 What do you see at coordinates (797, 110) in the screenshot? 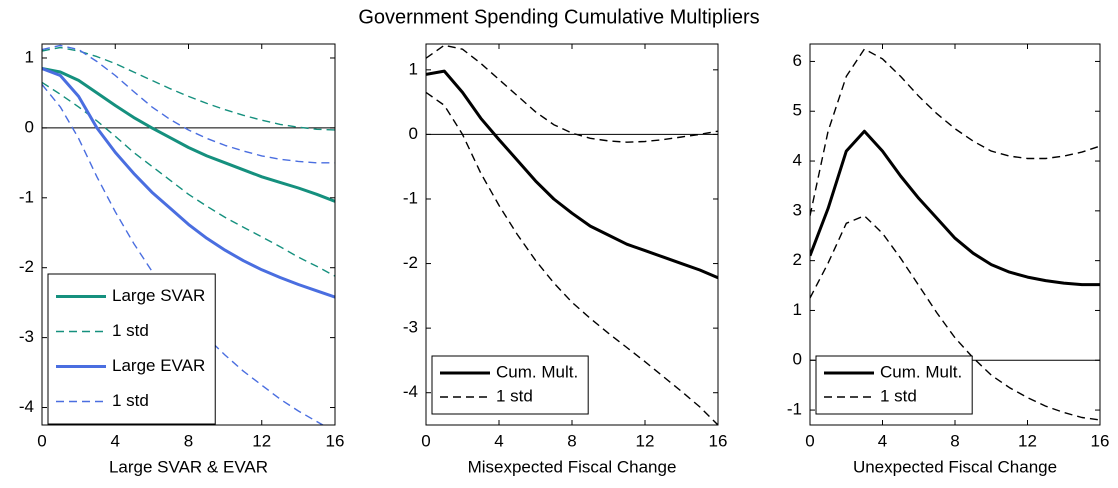
I see `y-tick-label: 5` at bounding box center [797, 110].